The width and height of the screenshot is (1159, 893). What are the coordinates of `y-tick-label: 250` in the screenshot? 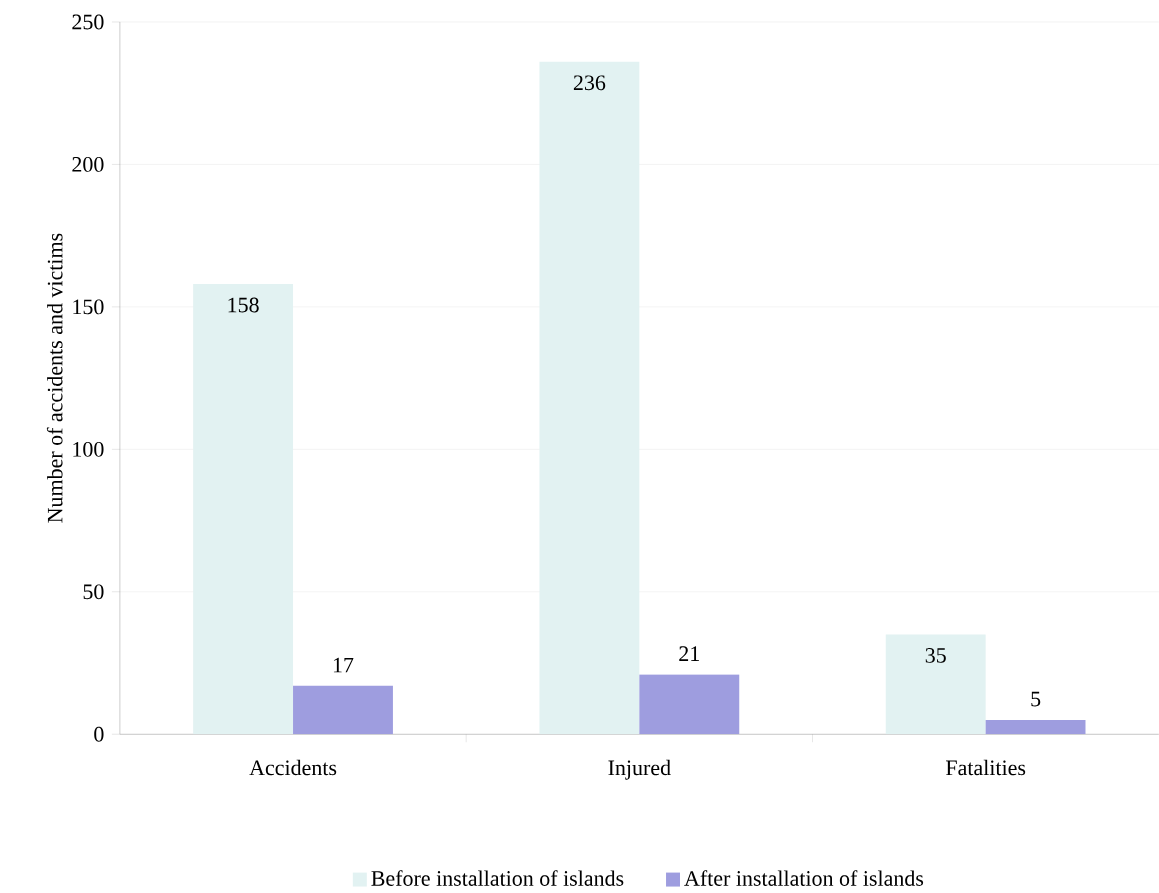 It's located at (88, 22).